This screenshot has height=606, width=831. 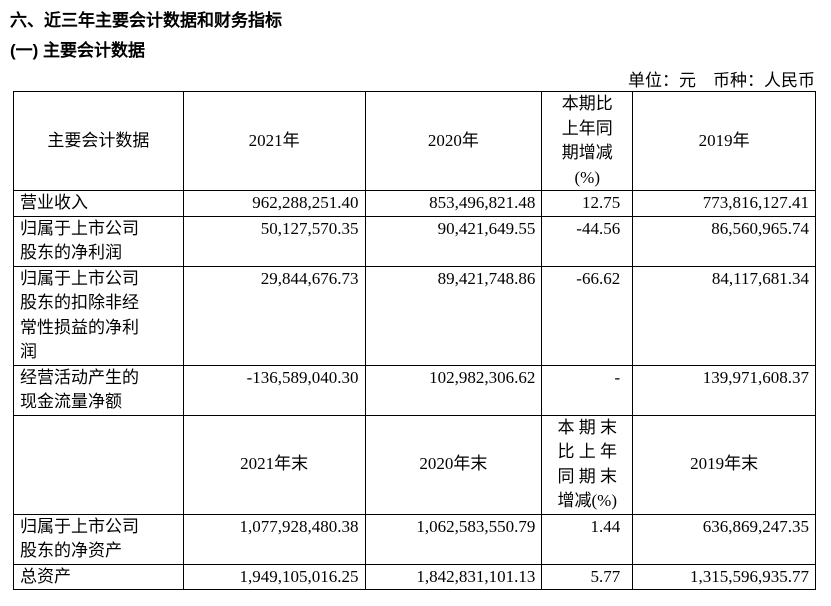 What do you see at coordinates (755, 377) in the screenshot?
I see `cell-text: 139,971,608.37` at bounding box center [755, 377].